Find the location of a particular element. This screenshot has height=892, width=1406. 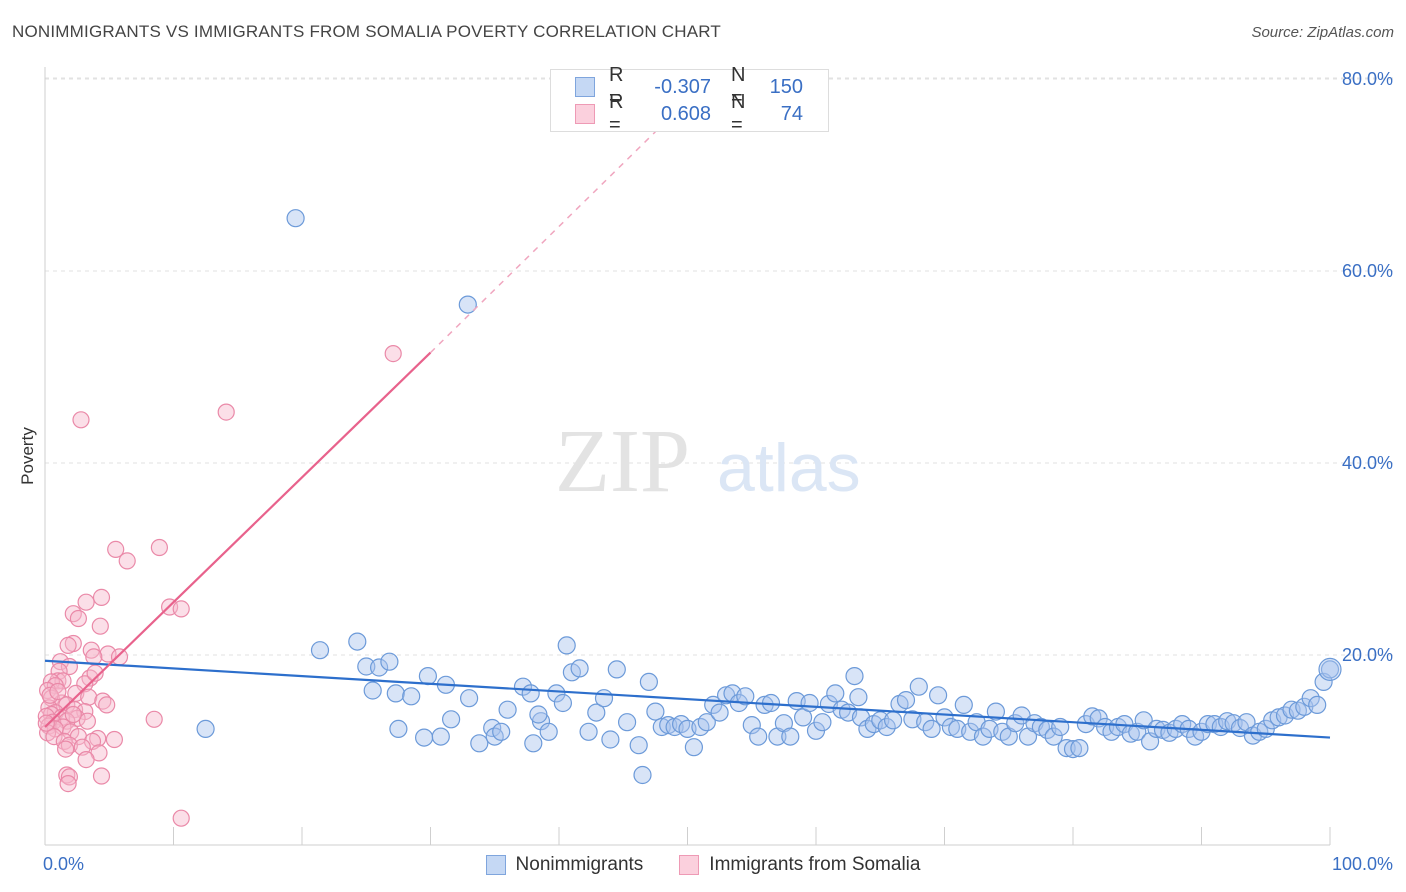

legend-item-nonimmigrants: Nonimmigrants is located at coordinates (564, 865).